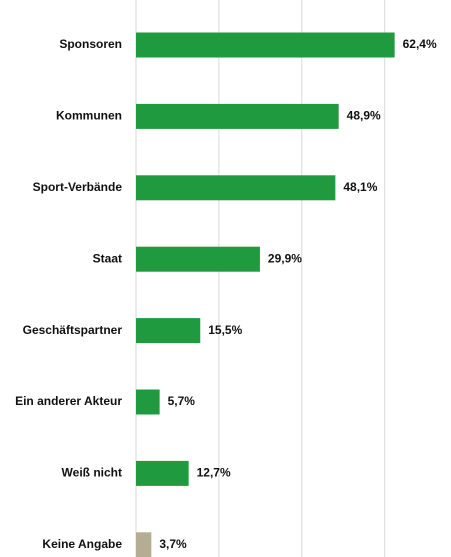 This screenshot has width=451, height=557. Describe the element at coordinates (92, 473) in the screenshot. I see `category-label: Weiß nicht` at that location.